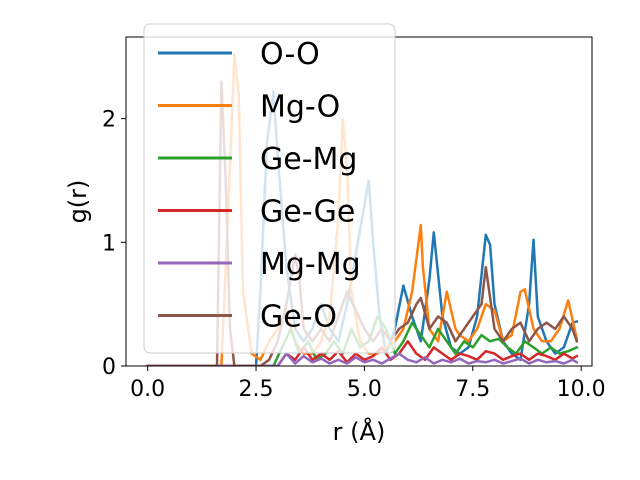  I want to click on x-tick-label: 2.5, so click(256, 389).